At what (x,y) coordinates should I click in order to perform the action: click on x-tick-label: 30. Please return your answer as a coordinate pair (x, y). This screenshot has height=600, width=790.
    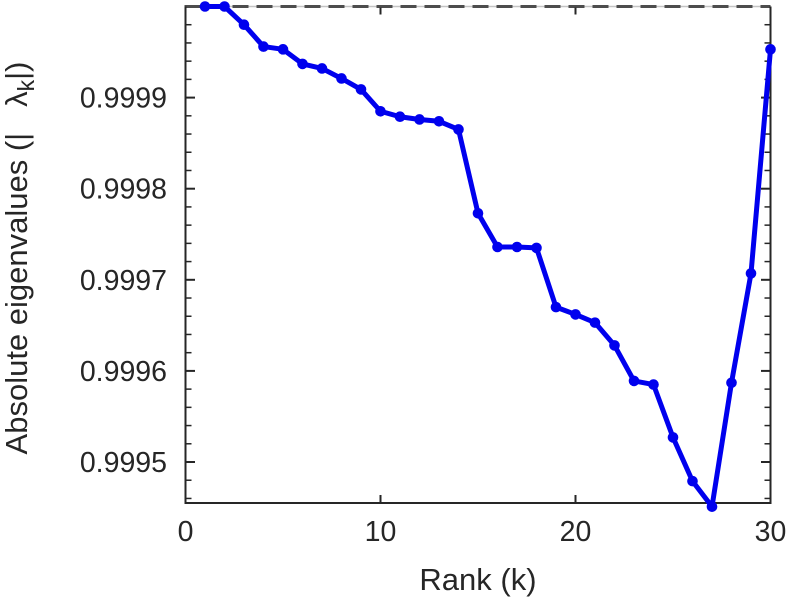
    Looking at the image, I should click on (771, 532).